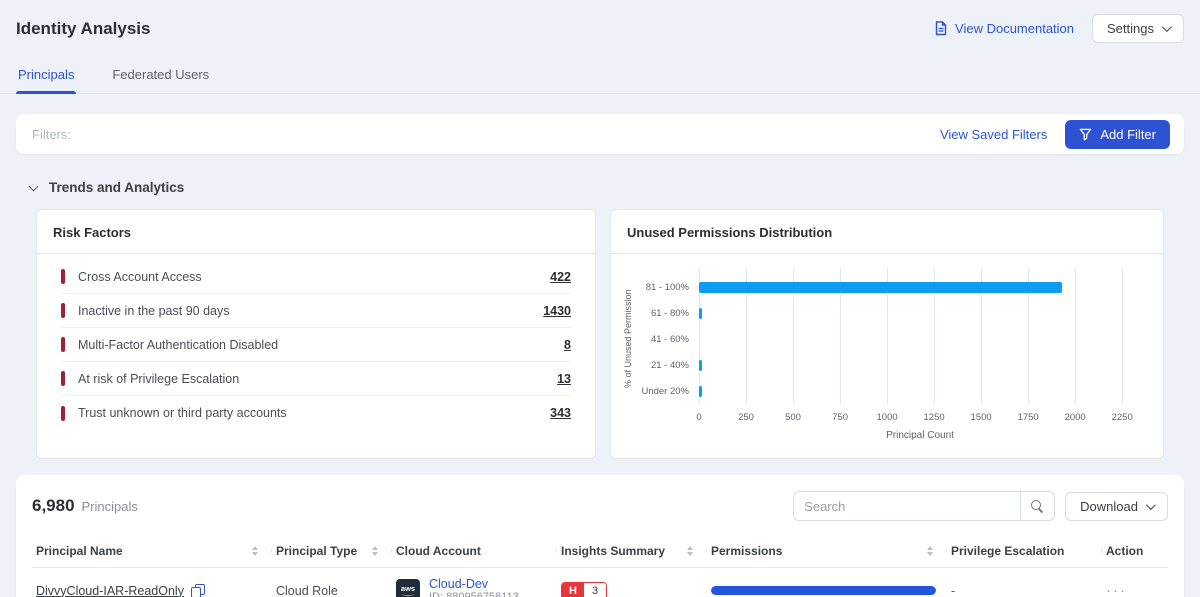  Describe the element at coordinates (628, 339) in the screenshot. I see `chart-y-axis-label: % of Unused Permission` at that location.